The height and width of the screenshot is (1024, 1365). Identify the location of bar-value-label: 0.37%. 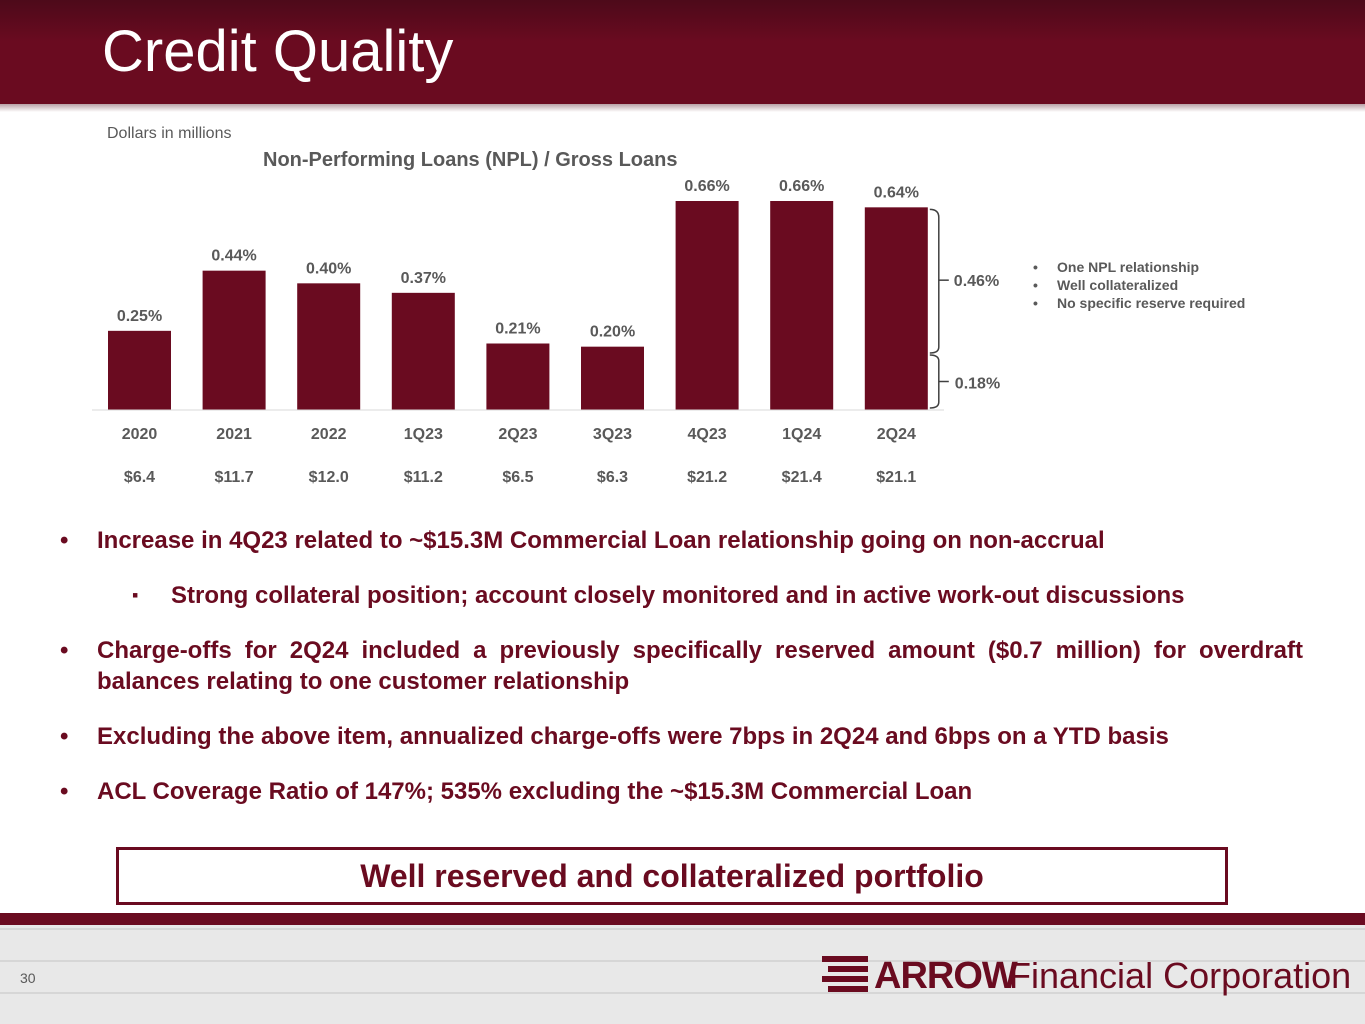
(423, 278).